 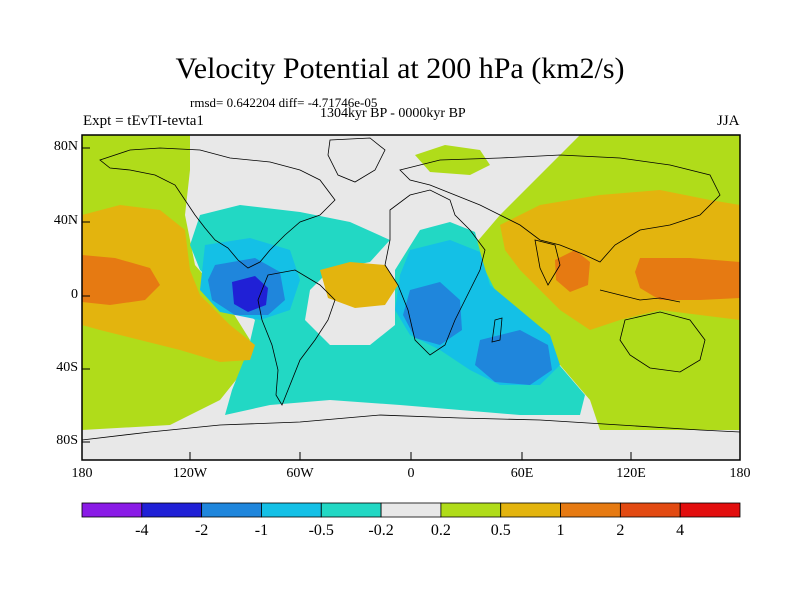 What do you see at coordinates (560, 530) in the screenshot?
I see `colorbar-label: 1` at bounding box center [560, 530].